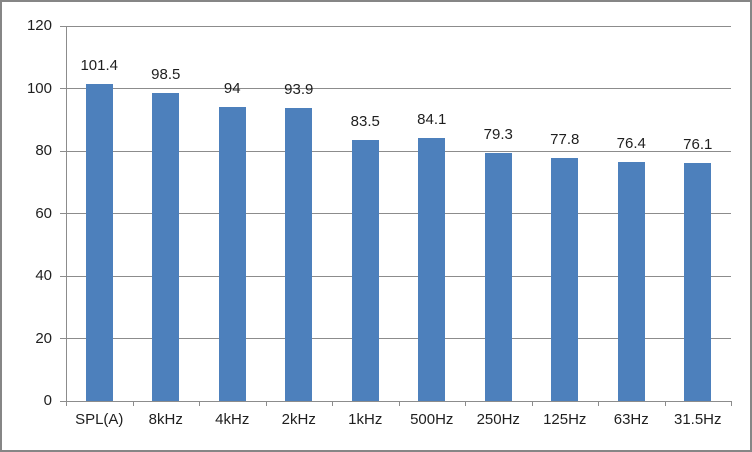 This screenshot has width=752, height=452. Describe the element at coordinates (166, 75) in the screenshot. I see `data-label: 98.5` at that location.